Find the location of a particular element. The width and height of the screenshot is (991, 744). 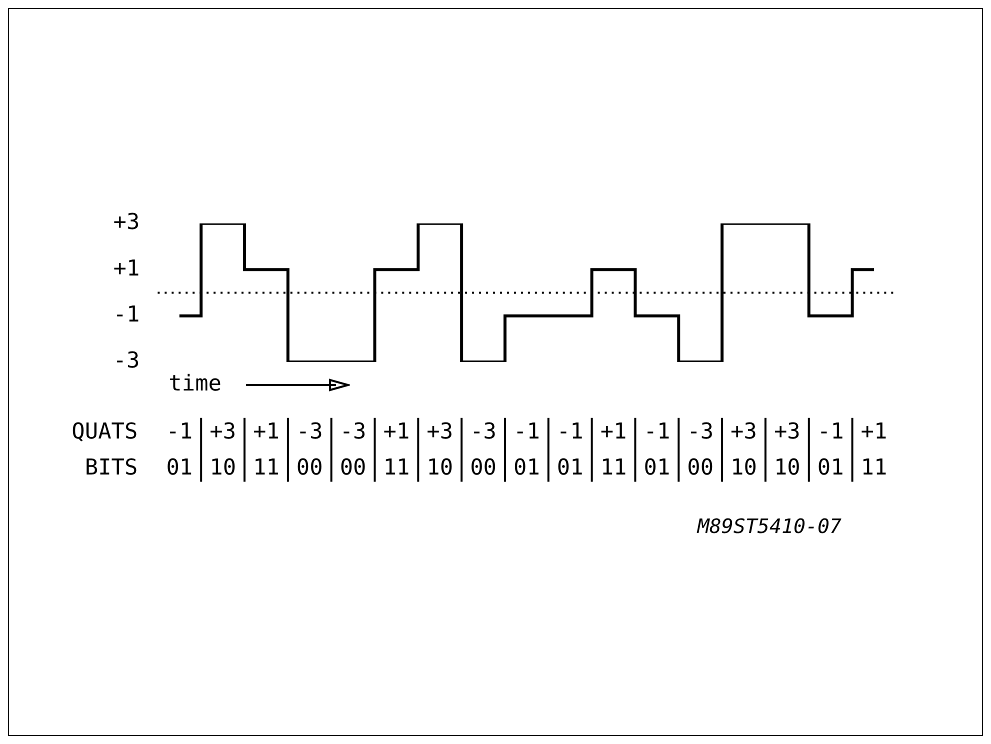

text: BITS is located at coordinates (111, 467).